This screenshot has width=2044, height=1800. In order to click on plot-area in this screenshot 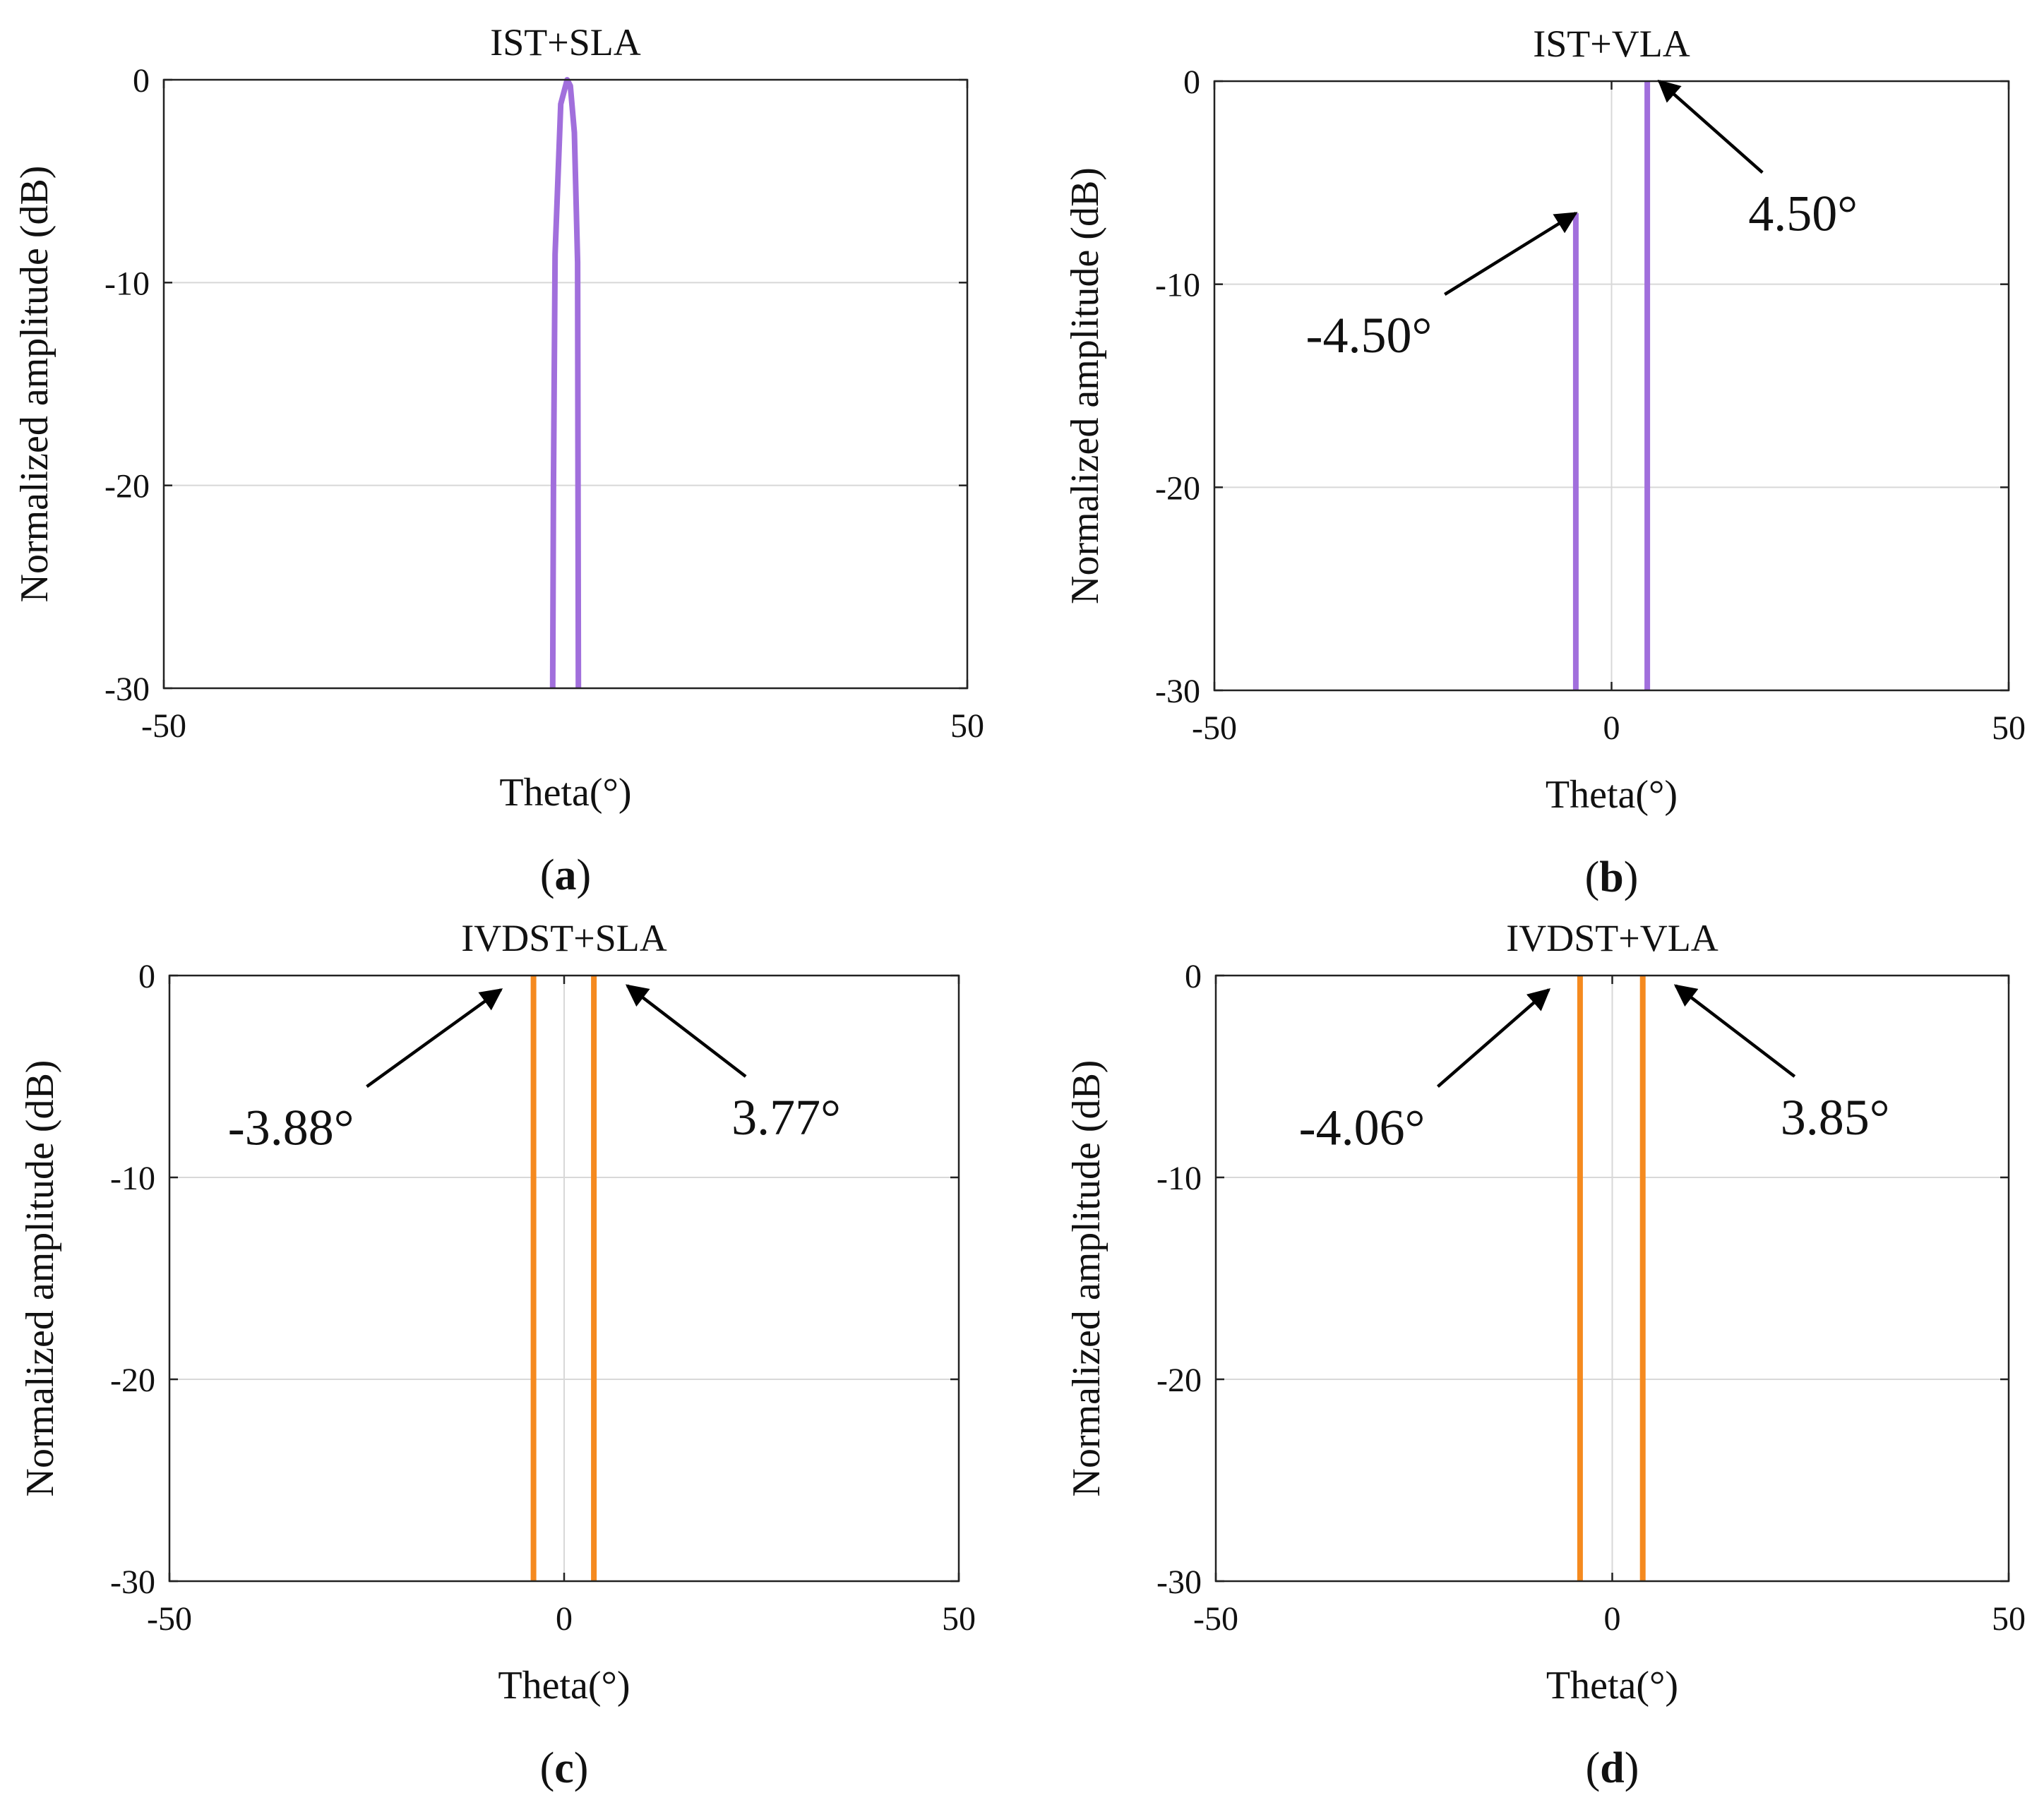, I will do `click(565, 384)`.